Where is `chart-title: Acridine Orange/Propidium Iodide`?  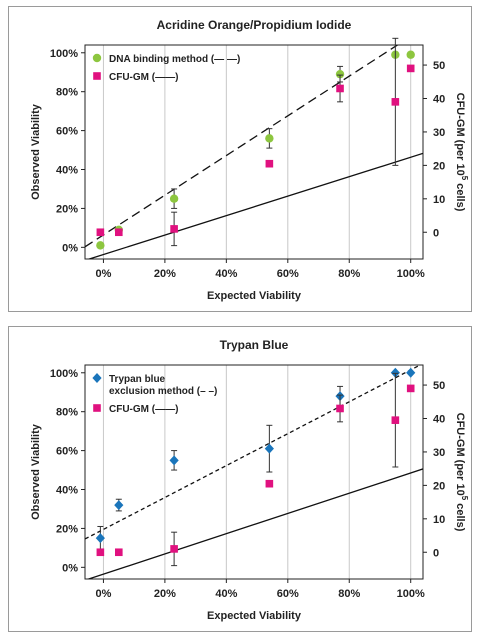 chart-title: Acridine Orange/Propidium Iodide is located at coordinates (254, 25).